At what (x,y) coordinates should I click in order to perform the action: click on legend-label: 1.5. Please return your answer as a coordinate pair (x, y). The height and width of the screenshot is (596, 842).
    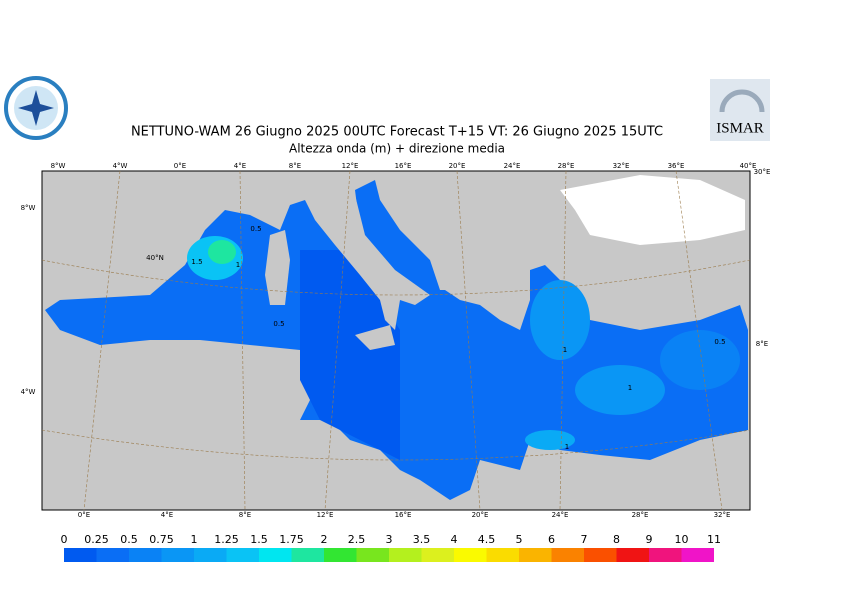
    Looking at the image, I should click on (259, 539).